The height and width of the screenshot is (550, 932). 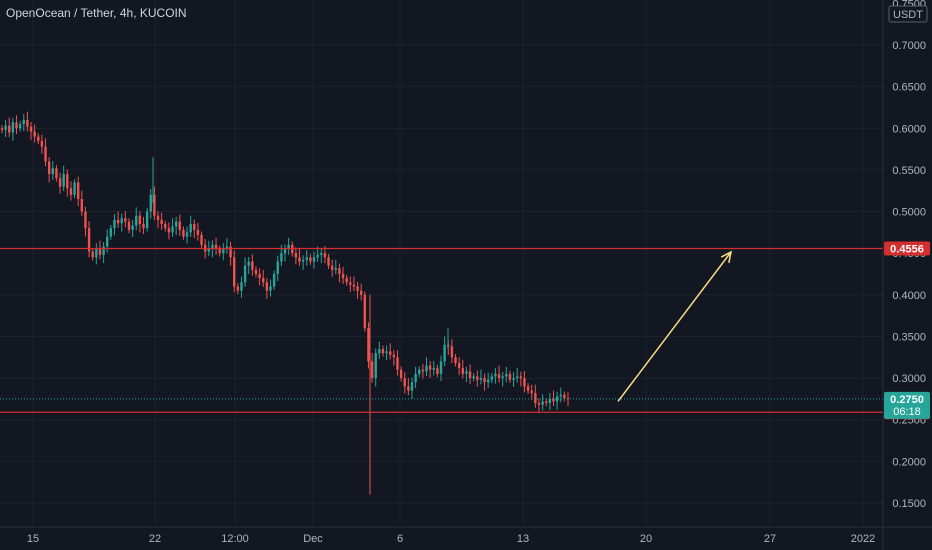 I want to click on price-tick-label: 0.5000, so click(x=909, y=213).